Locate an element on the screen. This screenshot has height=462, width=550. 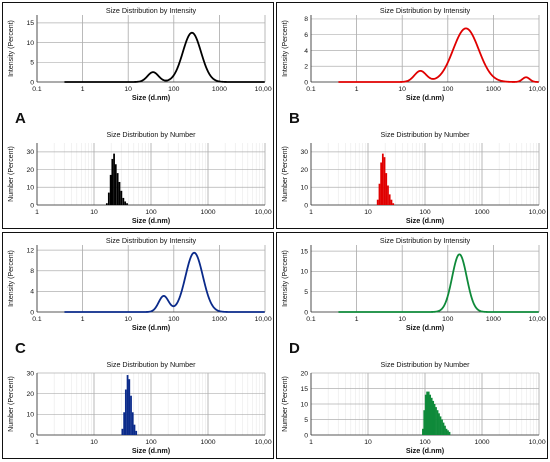
panel-d-intensity-y-tick-label: 10 is located at coordinates (304, 272).